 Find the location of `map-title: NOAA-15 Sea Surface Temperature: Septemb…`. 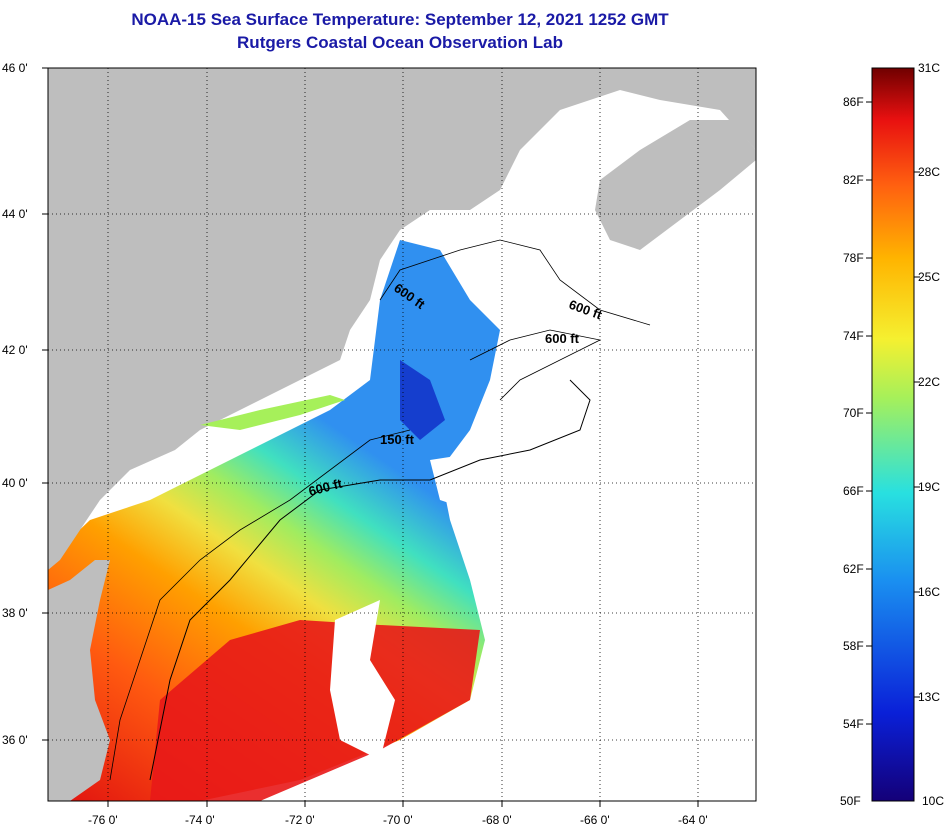

map-title: NOAA-15 Sea Surface Temperature: Septemb… is located at coordinates (400, 19).